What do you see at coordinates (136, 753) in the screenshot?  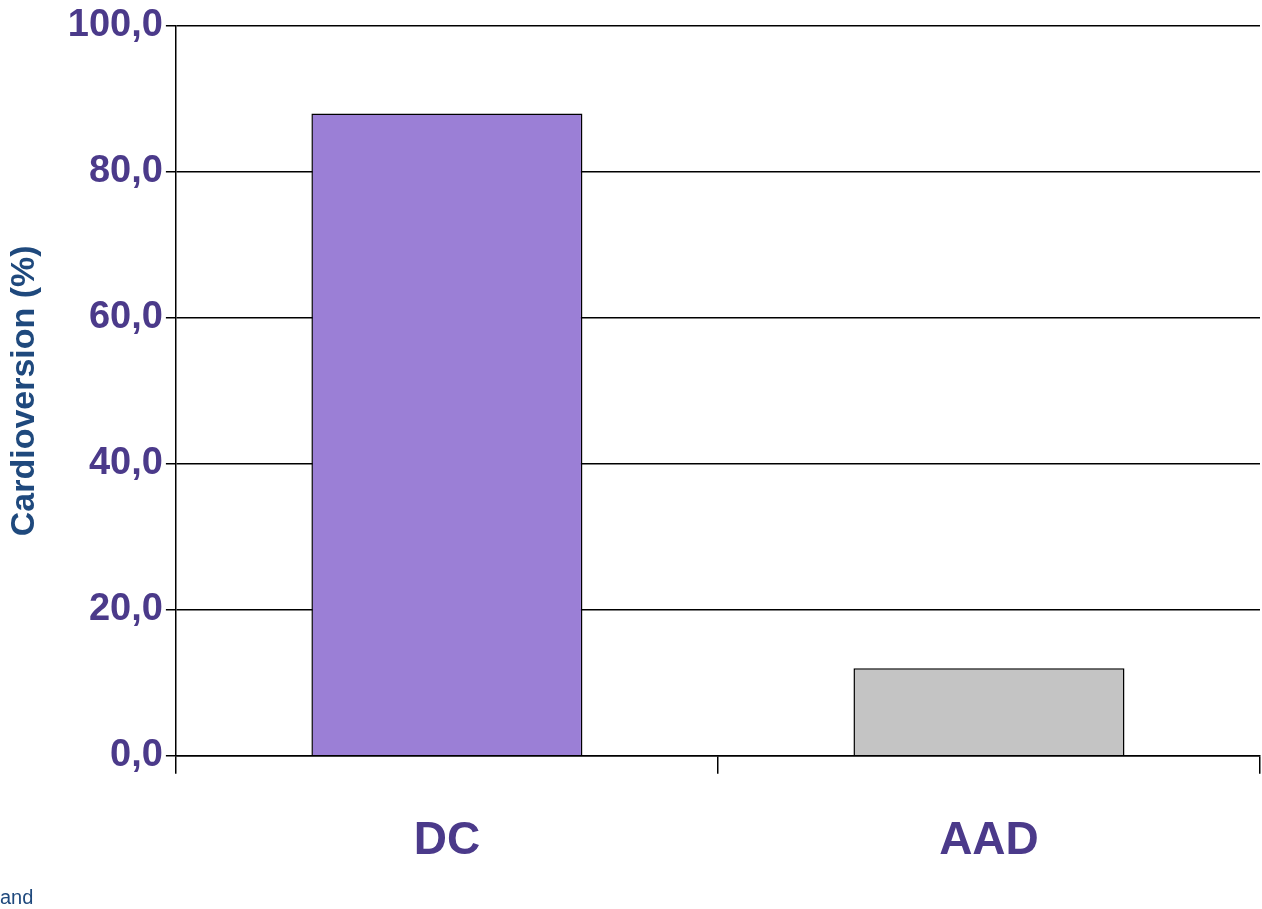 I see `y-tick-label: 0,0` at bounding box center [136, 753].